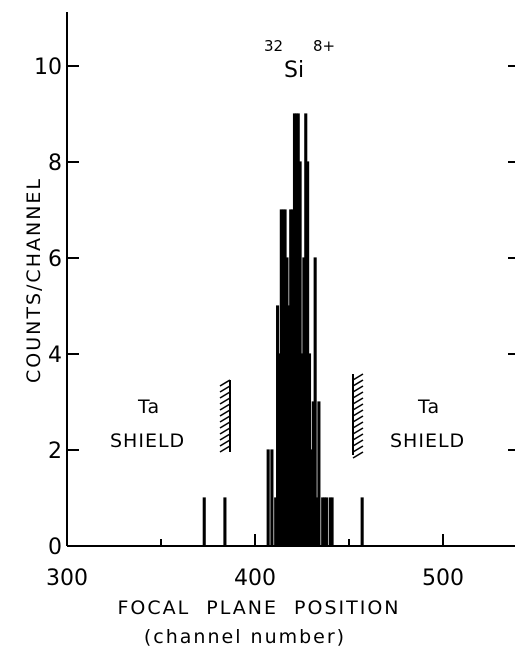 The height and width of the screenshot is (652, 515). I want to click on right-shield-hatch-icon, so click(358, 416).